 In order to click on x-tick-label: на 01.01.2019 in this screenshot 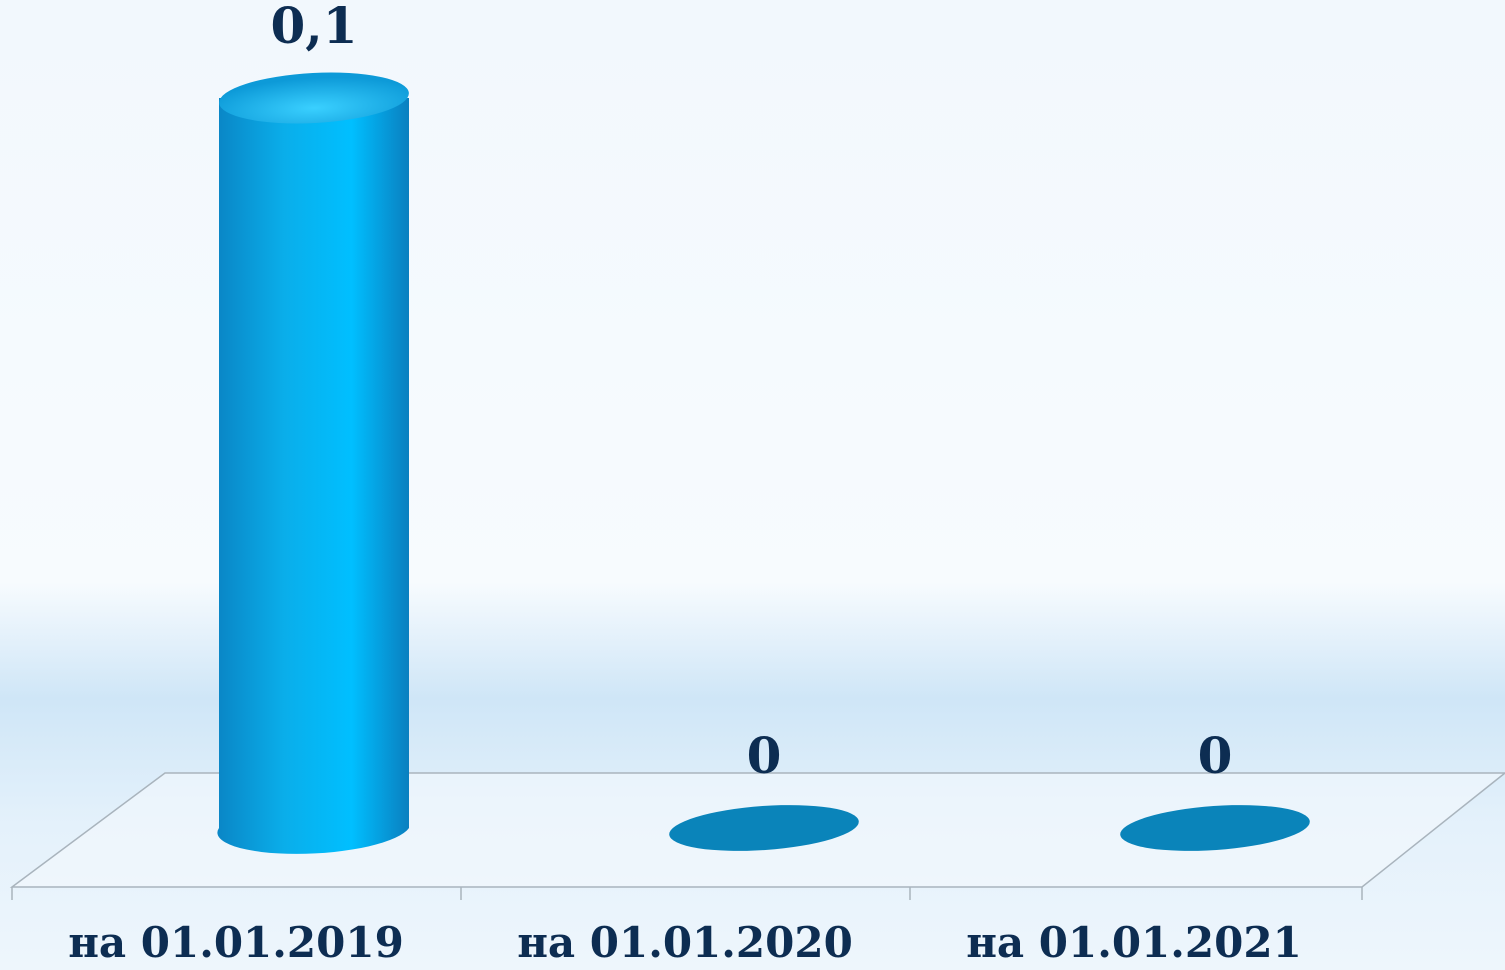, I will do `click(236, 942)`.